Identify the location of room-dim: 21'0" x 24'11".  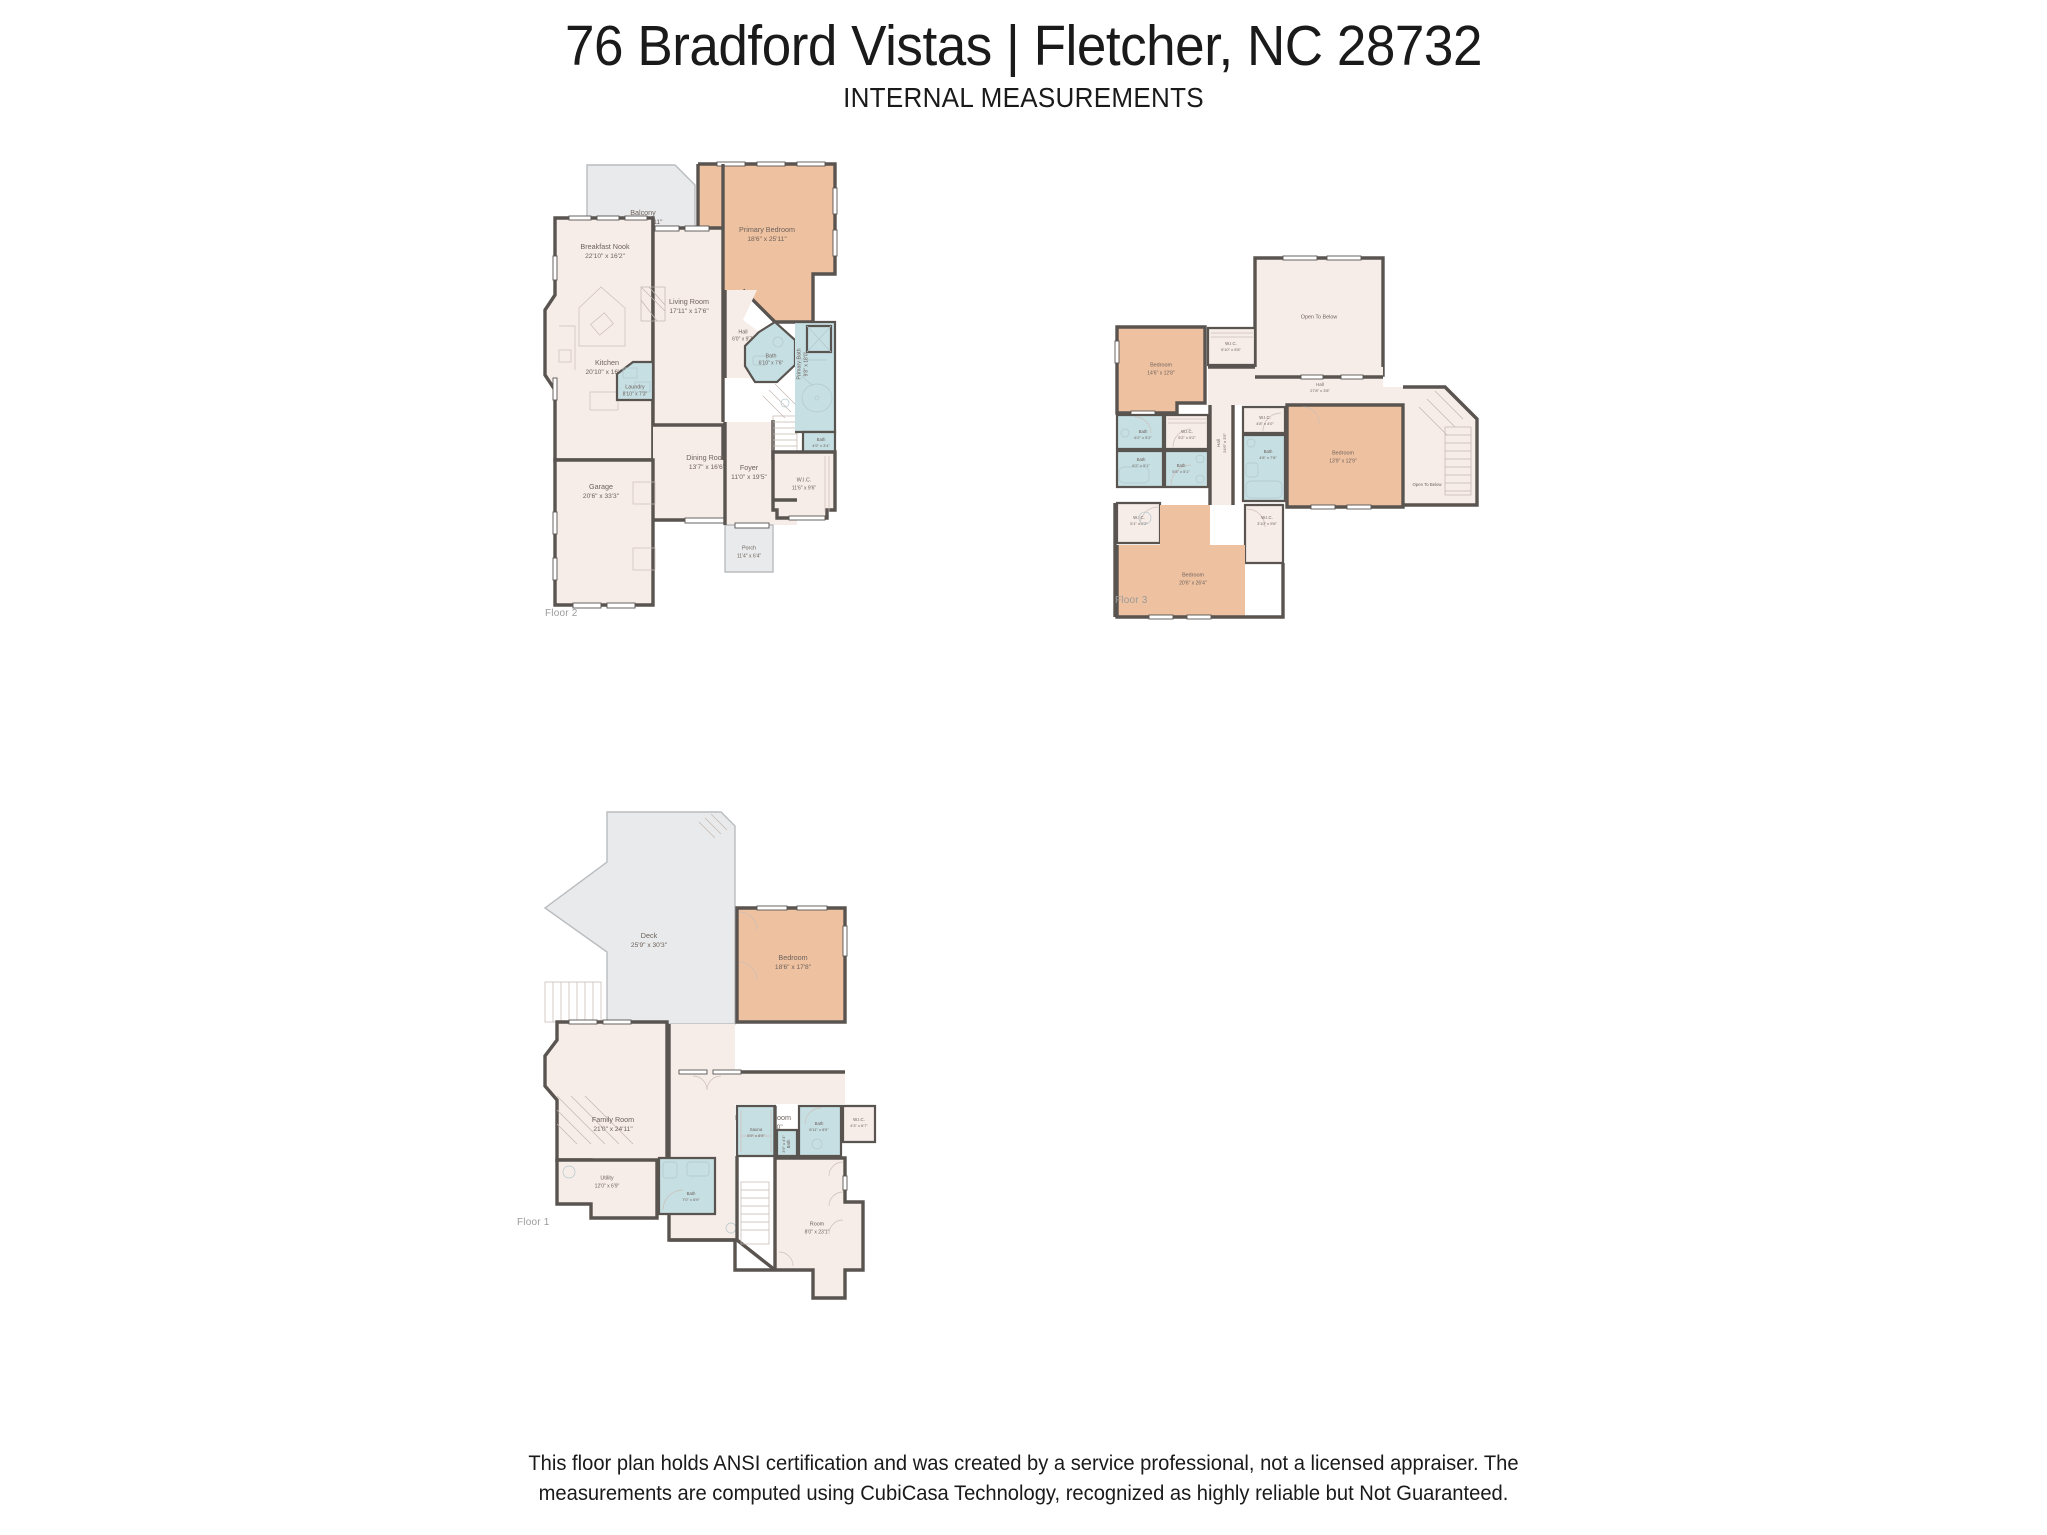
(613, 1129).